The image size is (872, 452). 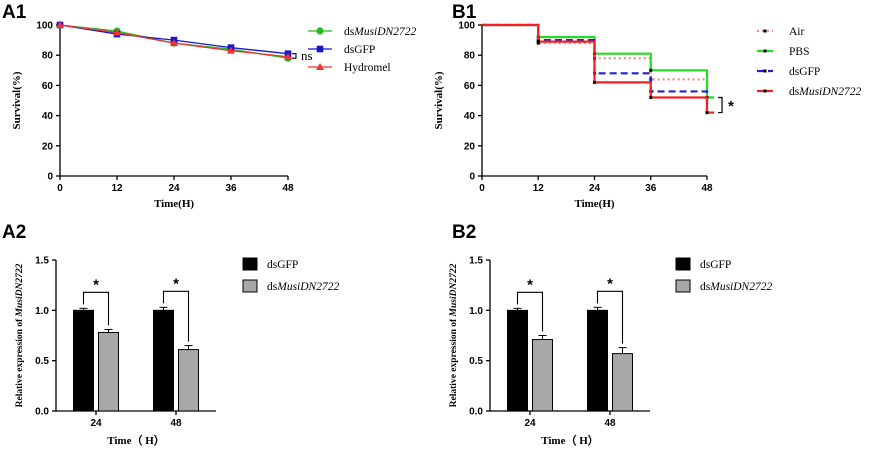 What do you see at coordinates (136, 440) in the screenshot?
I see `x-axis-title-A2: Time（ H）` at bounding box center [136, 440].